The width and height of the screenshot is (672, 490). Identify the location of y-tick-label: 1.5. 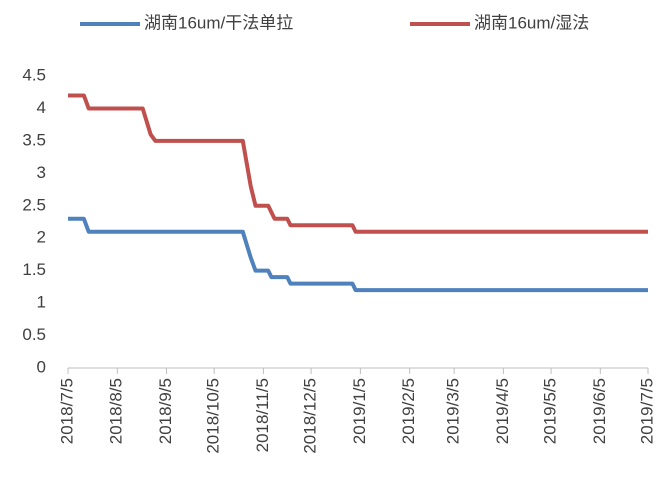
(34, 269).